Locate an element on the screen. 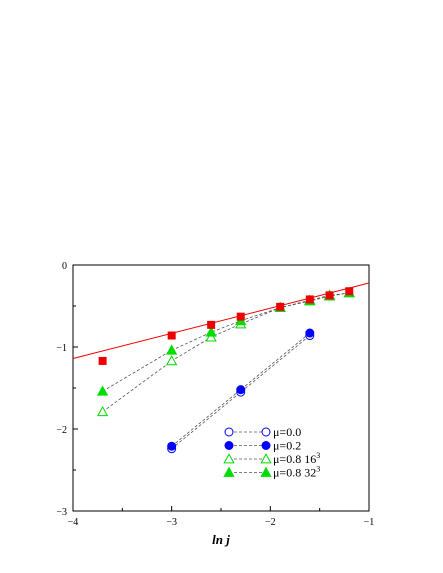 This screenshot has width=443, height=573. x-tick-label: −2 is located at coordinates (270, 522).